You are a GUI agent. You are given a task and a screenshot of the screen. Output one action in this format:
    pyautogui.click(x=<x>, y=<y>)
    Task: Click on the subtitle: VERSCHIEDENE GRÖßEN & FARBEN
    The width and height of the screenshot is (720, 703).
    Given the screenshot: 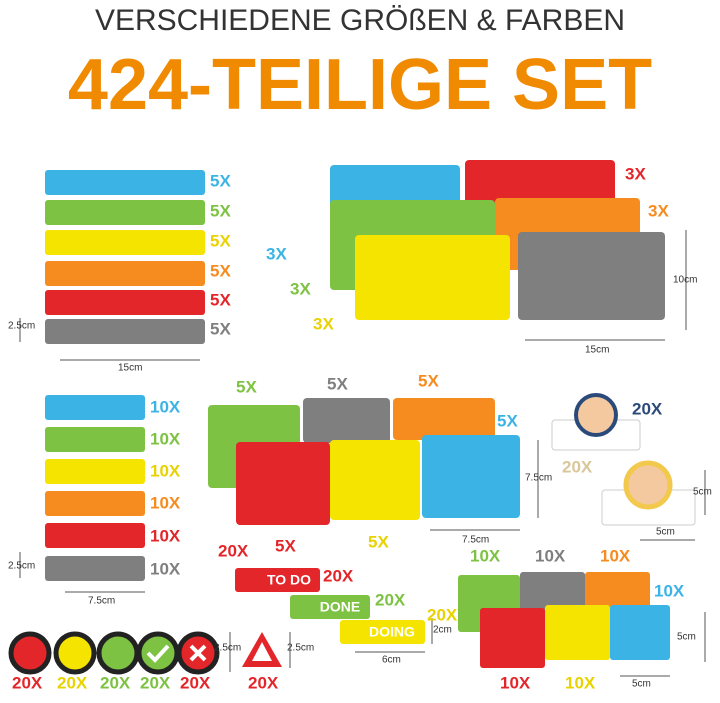 What is the action you would take?
    pyautogui.click(x=360, y=20)
    